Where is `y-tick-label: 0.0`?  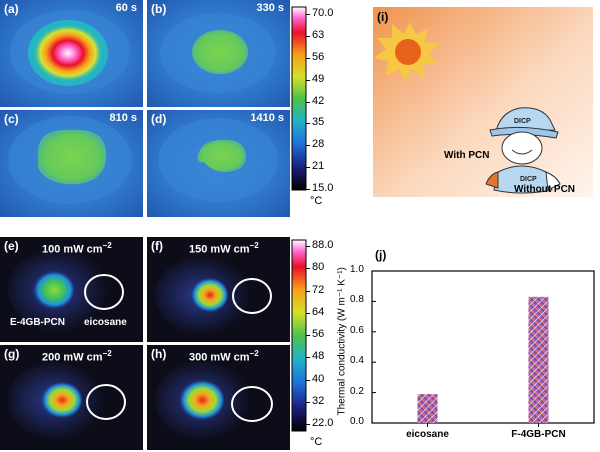 y-tick-label: 0.0 is located at coordinates (357, 421).